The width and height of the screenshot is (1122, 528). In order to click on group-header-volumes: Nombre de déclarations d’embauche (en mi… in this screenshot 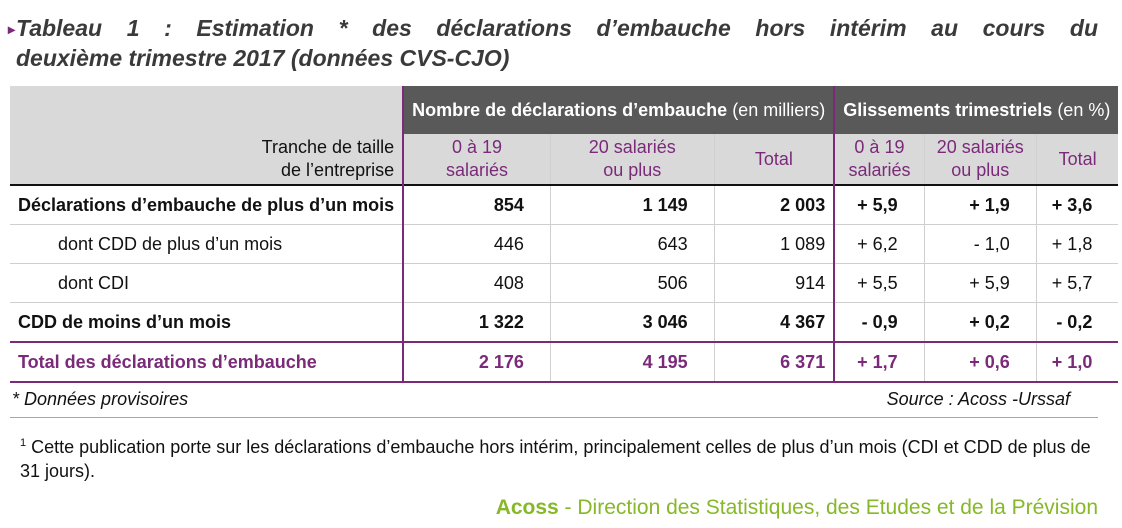, I will do `click(618, 110)`.